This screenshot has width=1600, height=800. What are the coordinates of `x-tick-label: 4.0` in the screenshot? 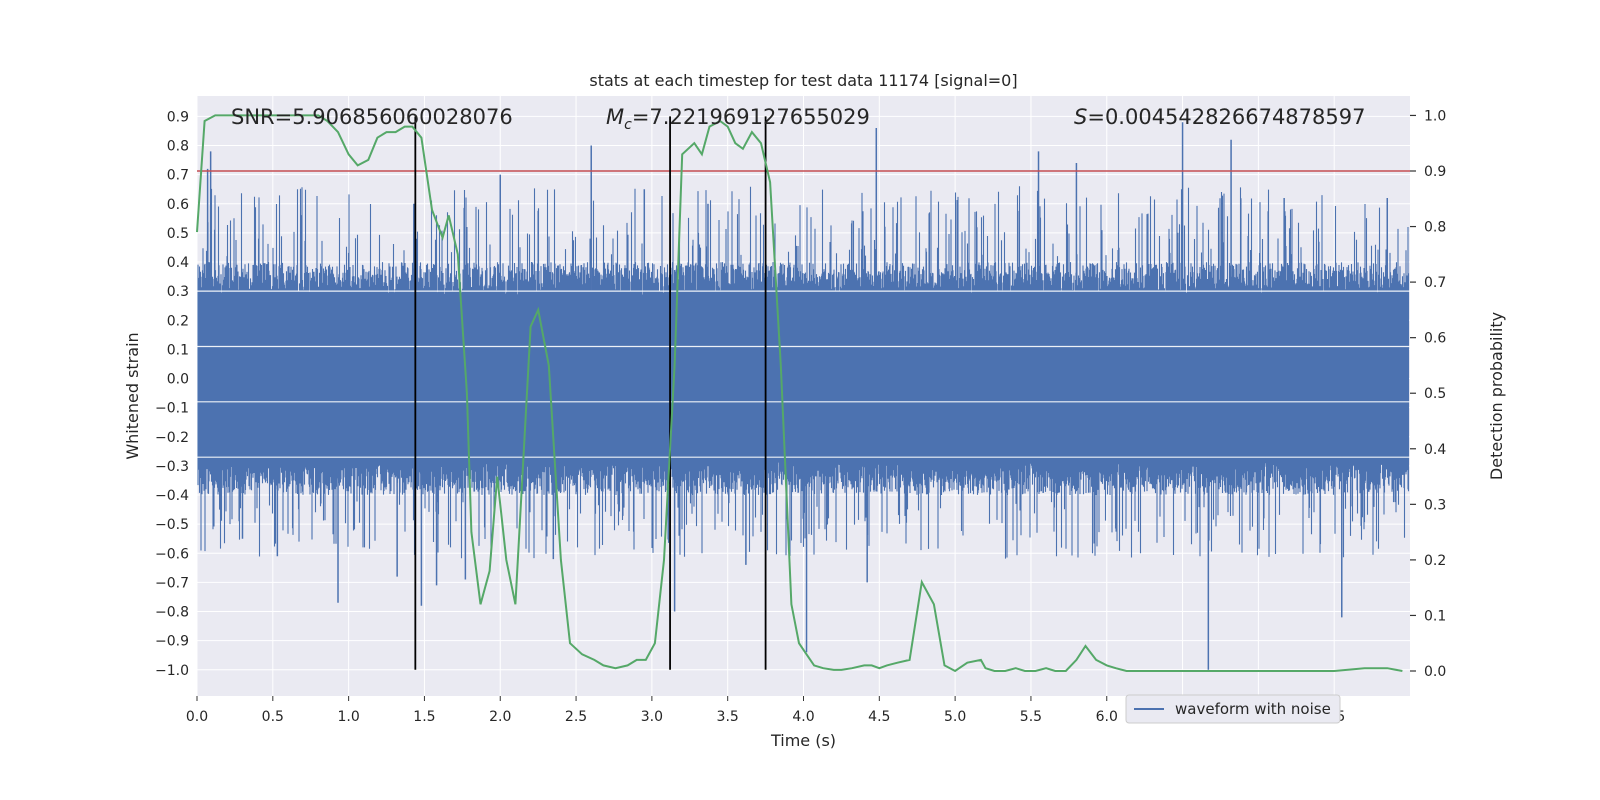 It's located at (803, 717).